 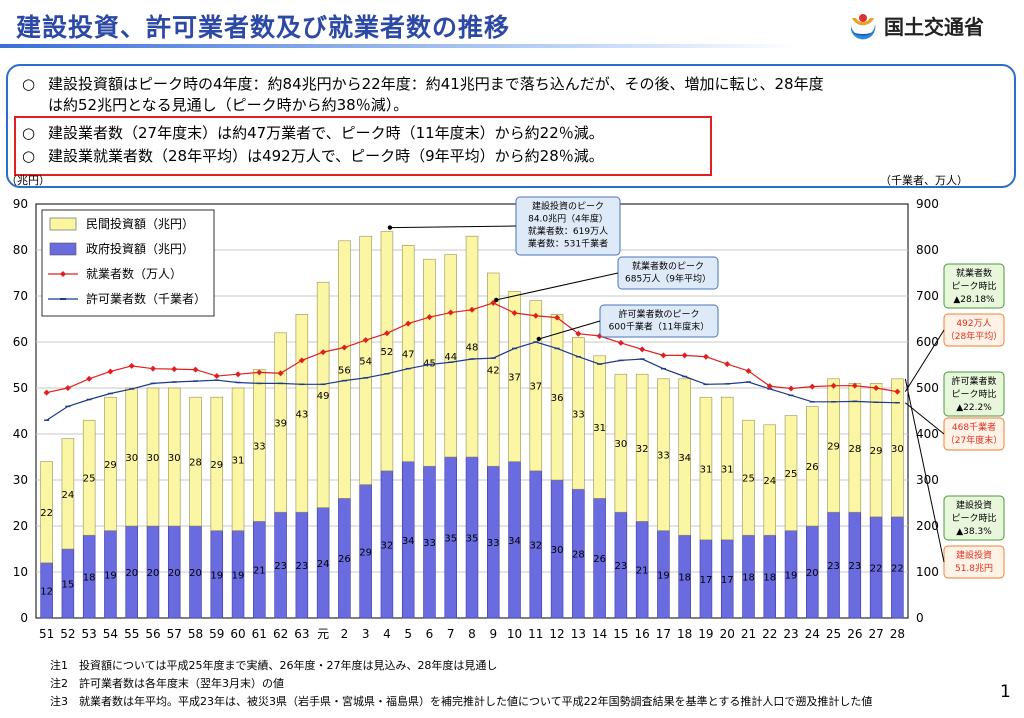 I want to click on bar-value-label: 56, so click(x=344, y=371).